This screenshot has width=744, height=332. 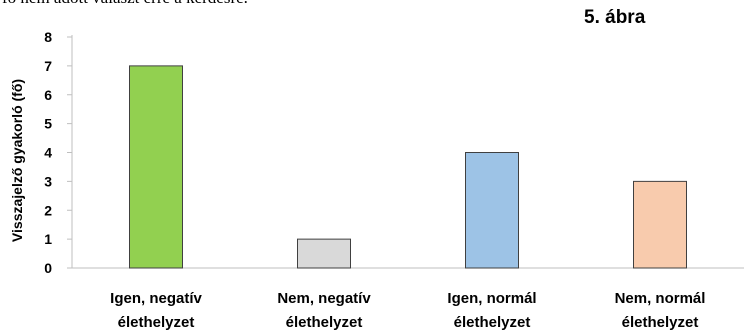 I want to click on figure-label: 5. ábra, so click(x=615, y=17).